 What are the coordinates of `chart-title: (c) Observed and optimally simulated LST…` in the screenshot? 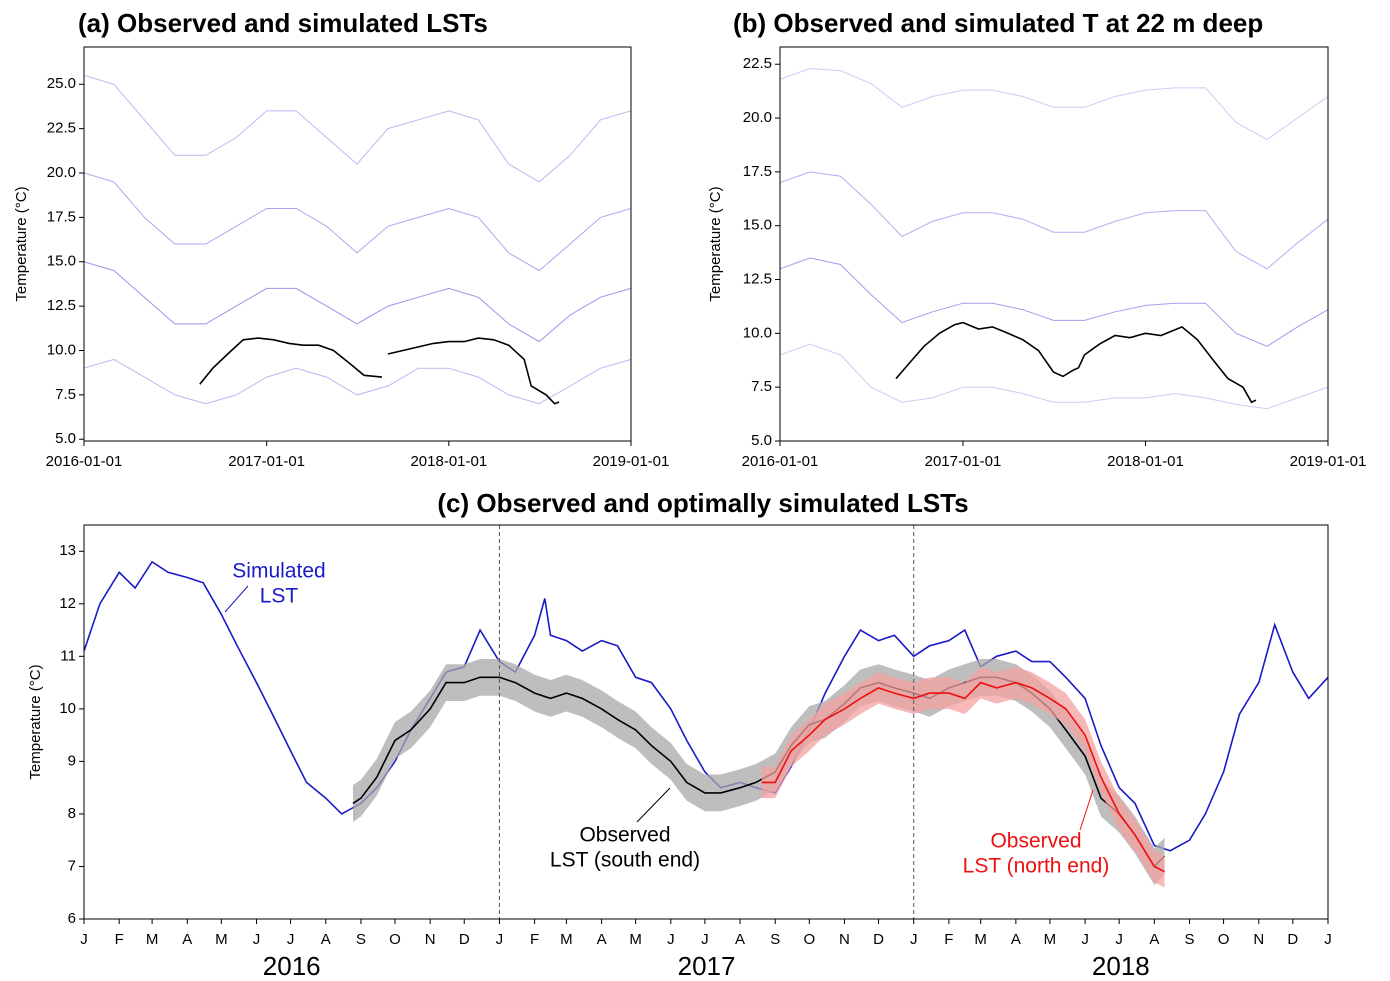 It's located at (702, 503).